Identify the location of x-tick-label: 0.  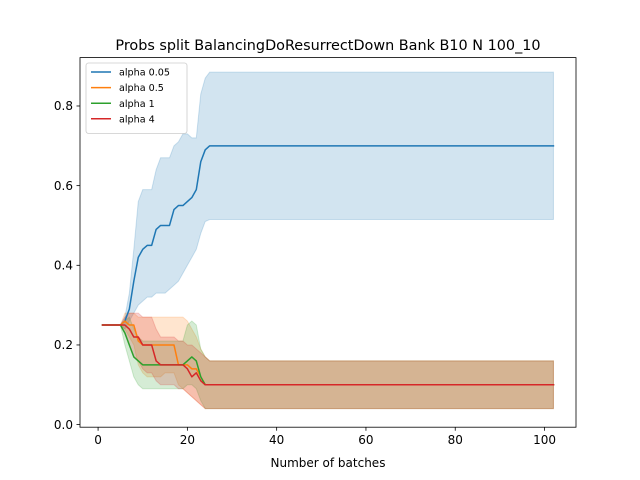
(98, 440).